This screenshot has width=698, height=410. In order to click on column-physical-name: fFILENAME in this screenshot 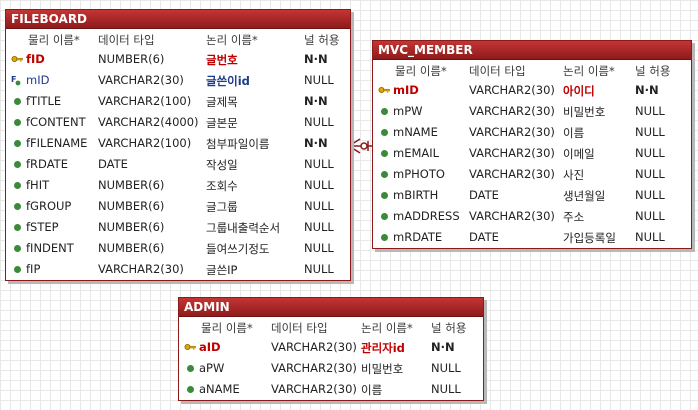, I will do `click(57, 143)`.